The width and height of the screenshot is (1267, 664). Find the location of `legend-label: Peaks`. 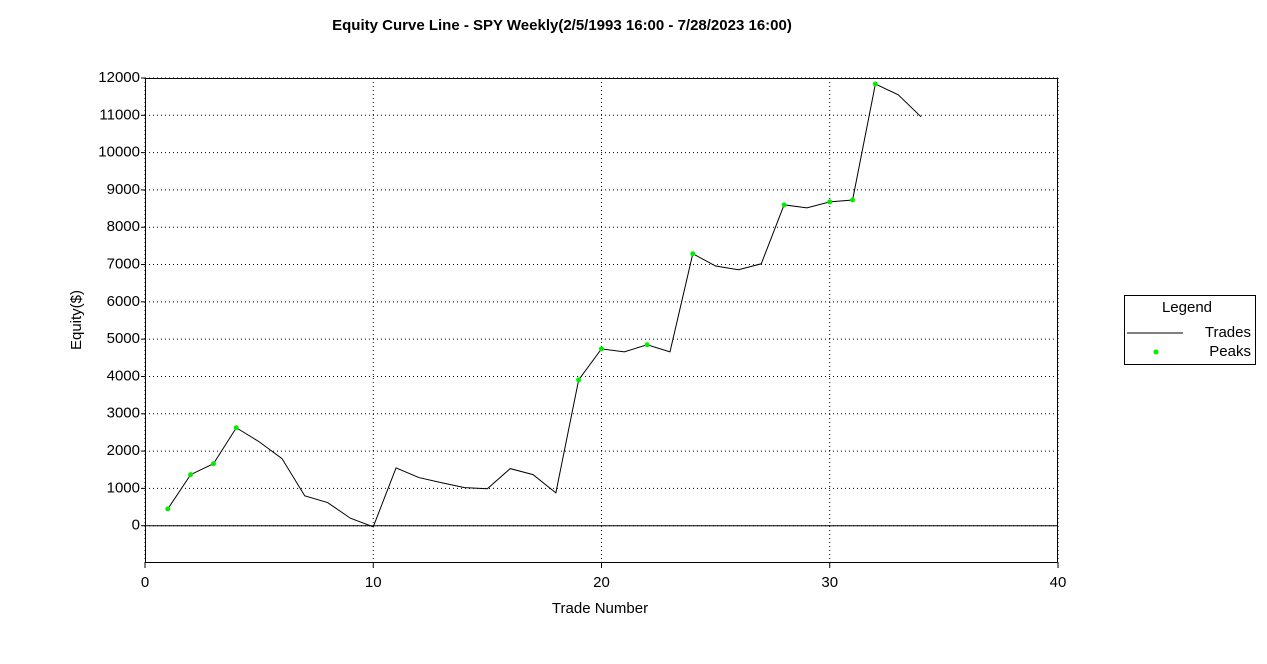

legend-label: Peaks is located at coordinates (1230, 351).